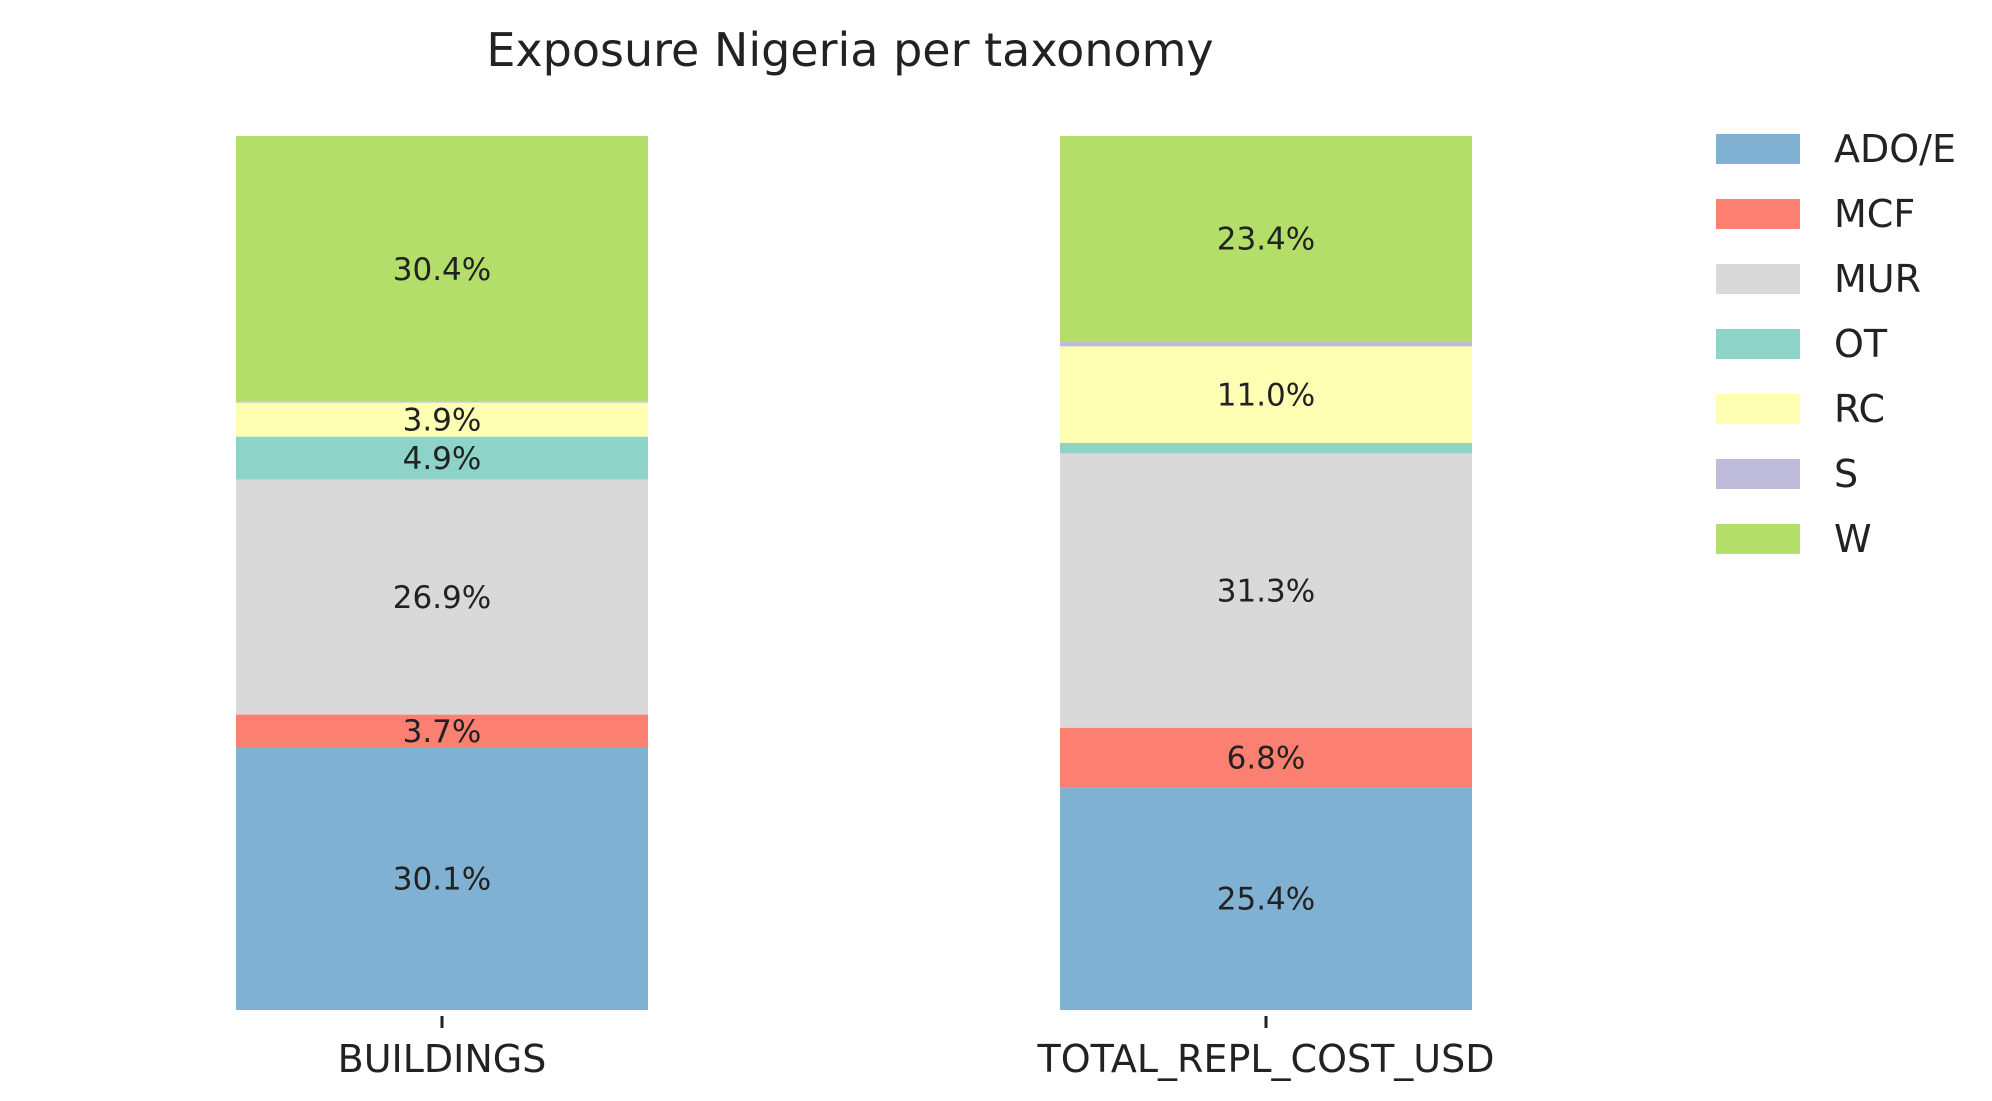 Image resolution: width=1992 pixels, height=1101 pixels. I want to click on bar-label-mur-total-repl-cost-usd: 31.3%, so click(1266, 592).